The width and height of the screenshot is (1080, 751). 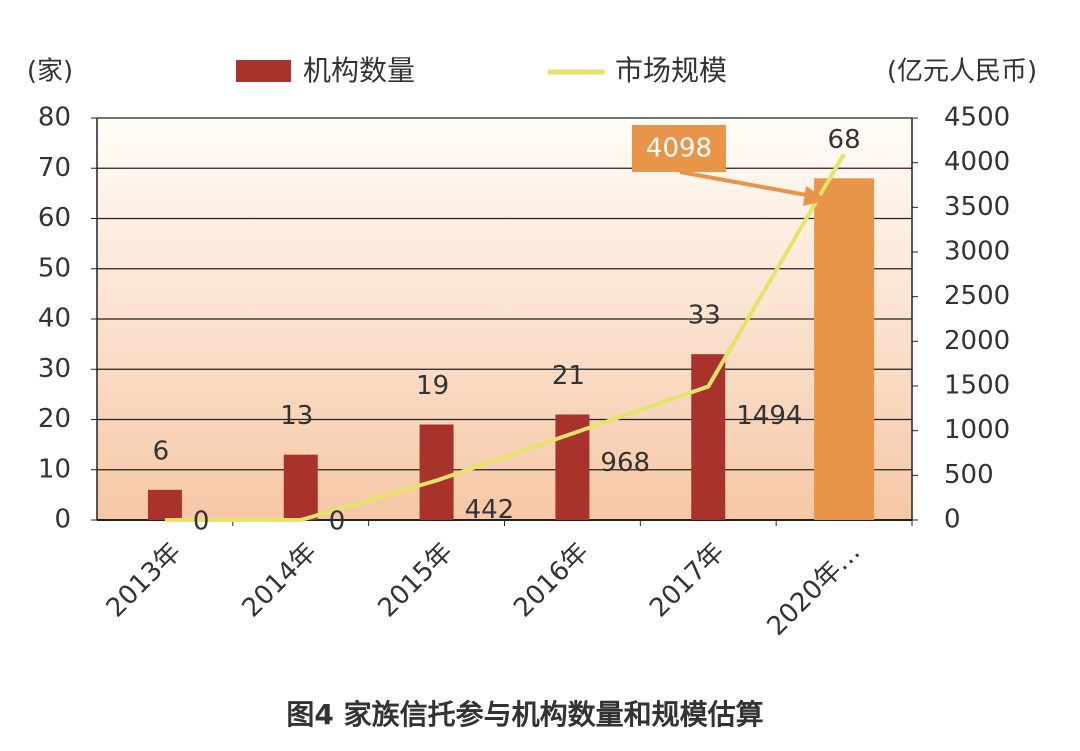 I want to click on bar-value-label: 19, so click(x=432, y=386).